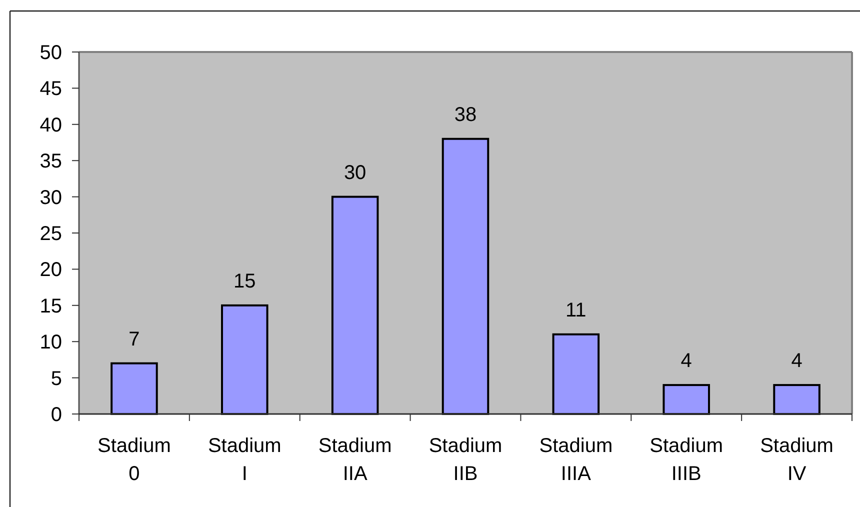  I want to click on data-label: 38, so click(465, 115).